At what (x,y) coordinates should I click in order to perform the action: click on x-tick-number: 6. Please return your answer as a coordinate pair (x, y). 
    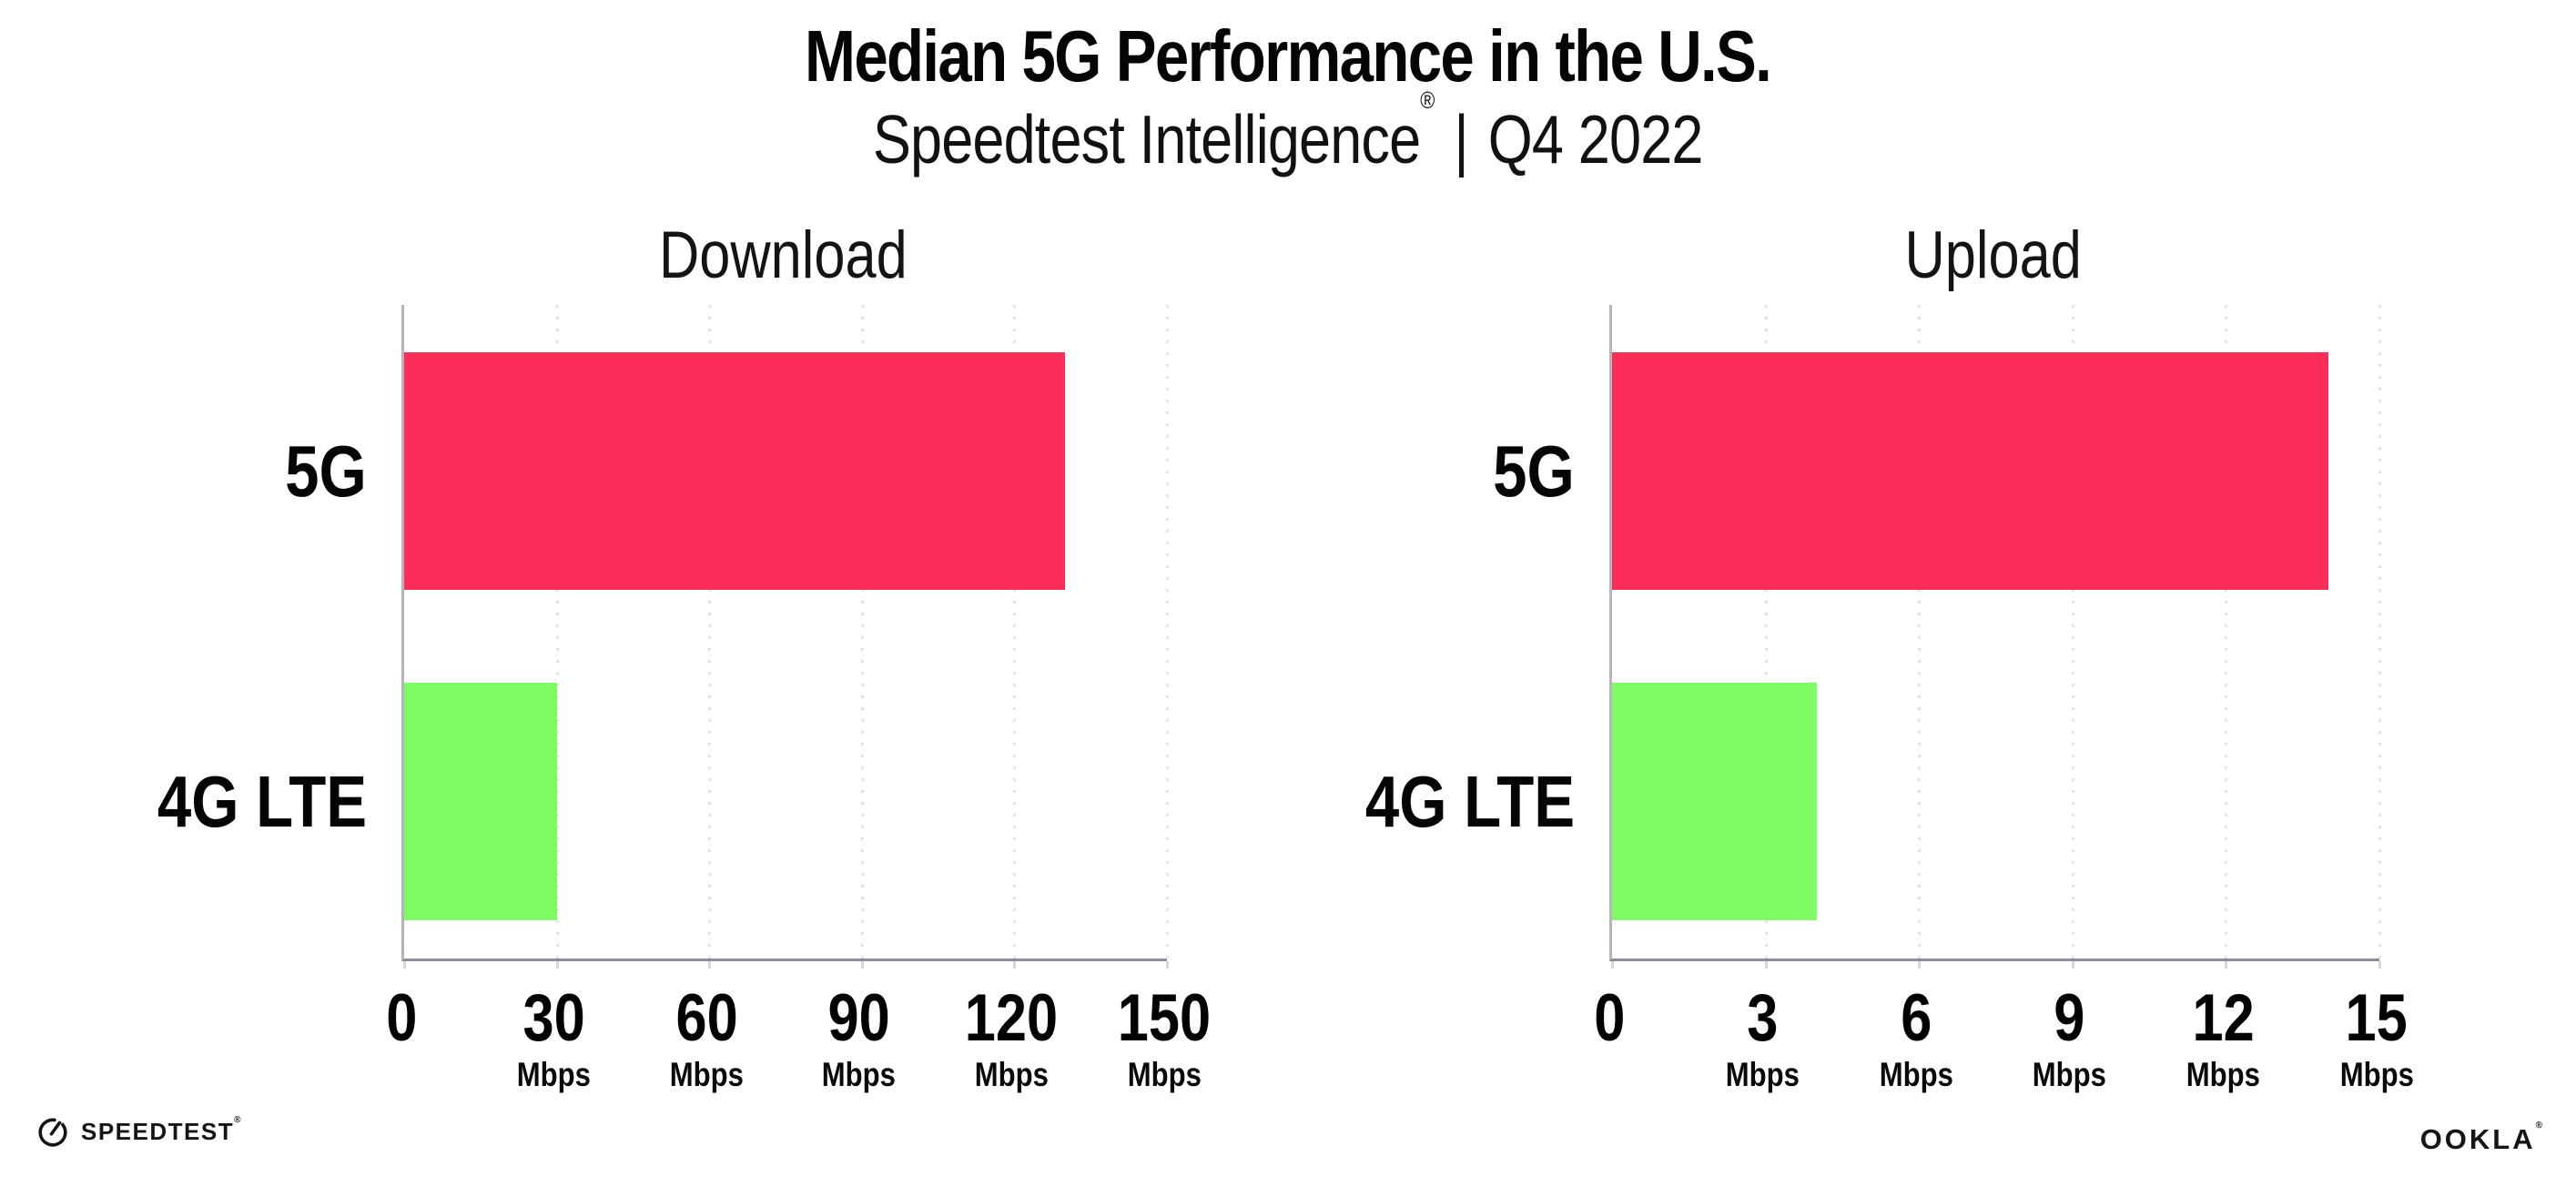
    Looking at the image, I should click on (1916, 1018).